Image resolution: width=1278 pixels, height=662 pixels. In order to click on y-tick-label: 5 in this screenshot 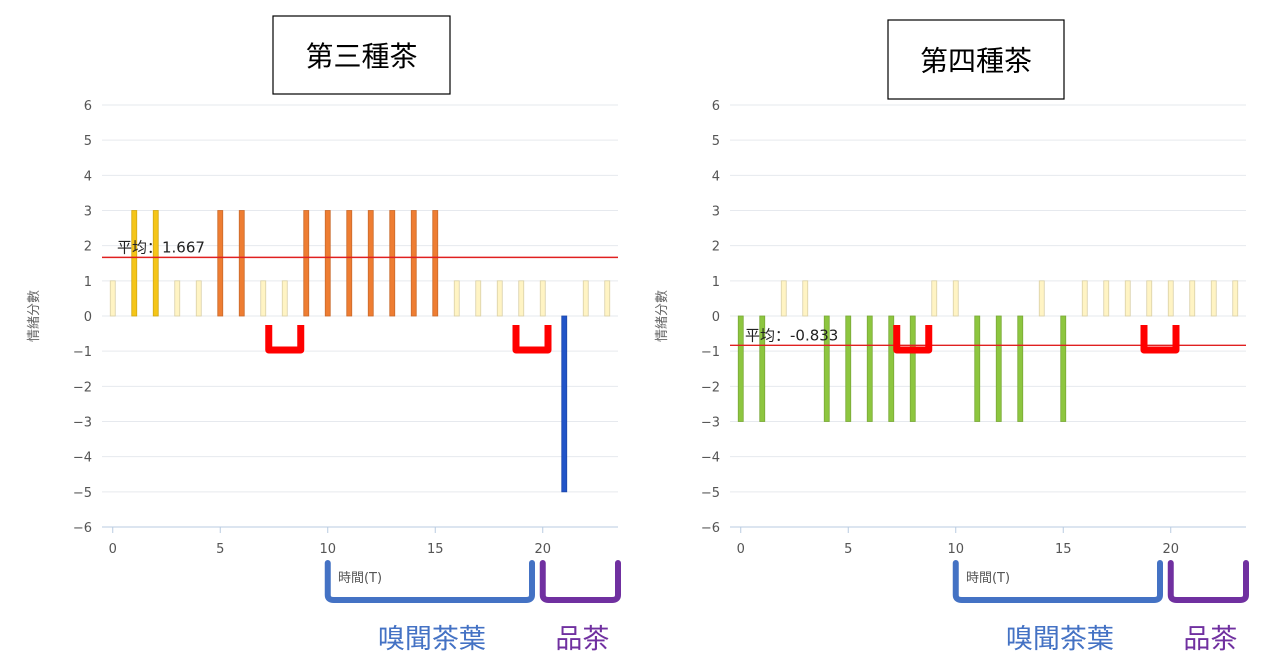, I will do `click(88, 141)`.